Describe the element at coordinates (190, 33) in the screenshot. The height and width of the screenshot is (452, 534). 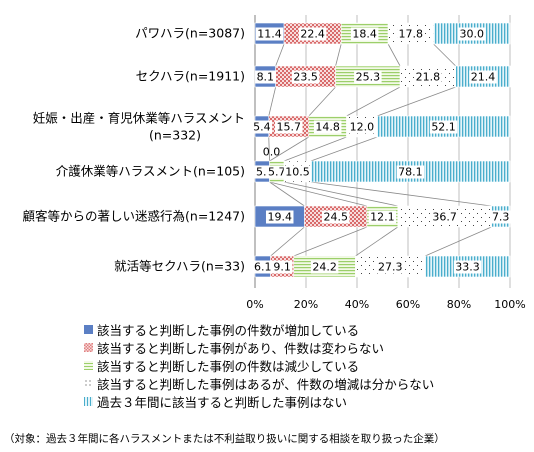
I see `category-label: パワハラ(n=3087)` at that location.